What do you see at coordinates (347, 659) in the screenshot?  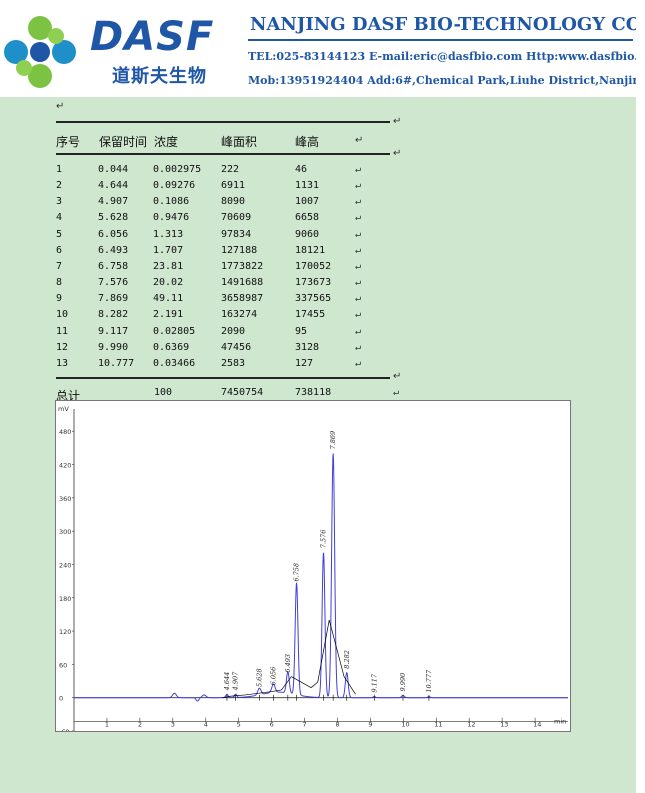 I see `peak-label: 8.282` at bounding box center [347, 659].